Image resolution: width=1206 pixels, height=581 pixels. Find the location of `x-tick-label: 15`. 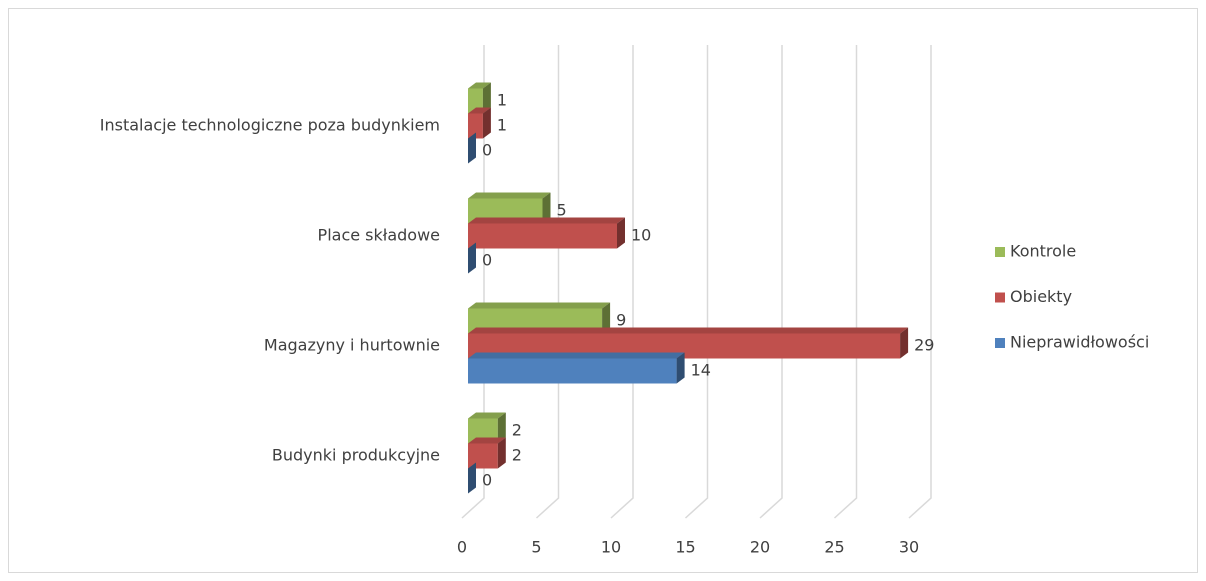

x-tick-label: 15 is located at coordinates (685, 547).